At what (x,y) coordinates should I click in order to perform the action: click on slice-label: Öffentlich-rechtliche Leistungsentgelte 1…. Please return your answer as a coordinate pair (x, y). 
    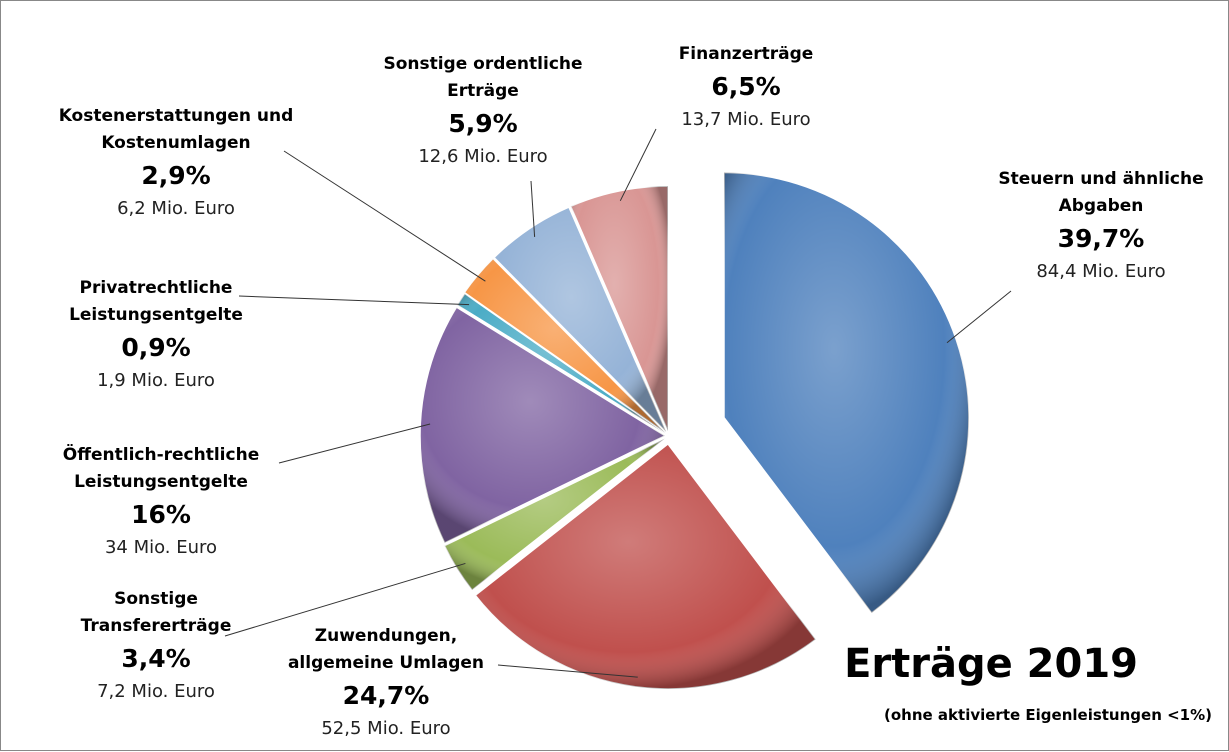
    Looking at the image, I should click on (161, 502).